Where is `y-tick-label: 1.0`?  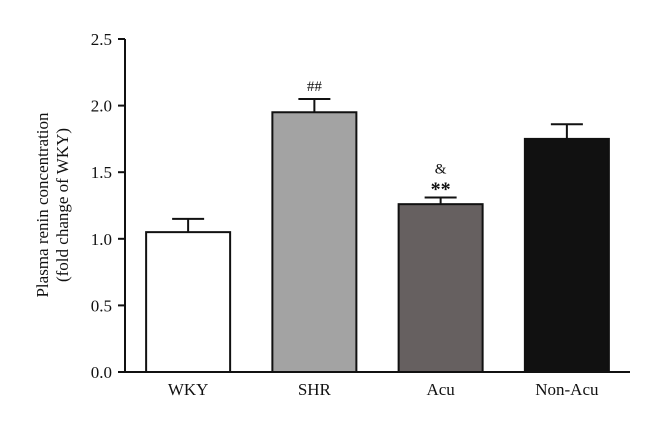
y-tick-label: 1.0 is located at coordinates (101, 239).